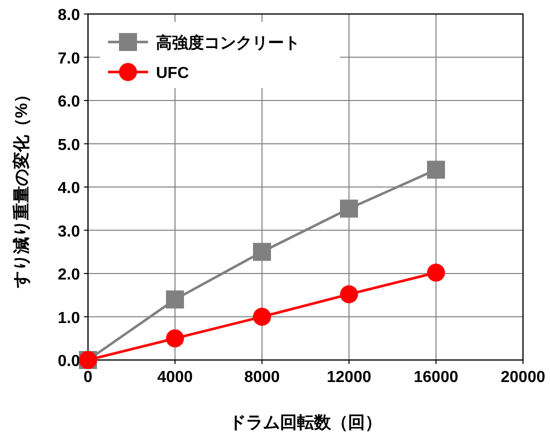 The width and height of the screenshot is (550, 441). I want to click on y-tick-label: 3.0, so click(69, 231).